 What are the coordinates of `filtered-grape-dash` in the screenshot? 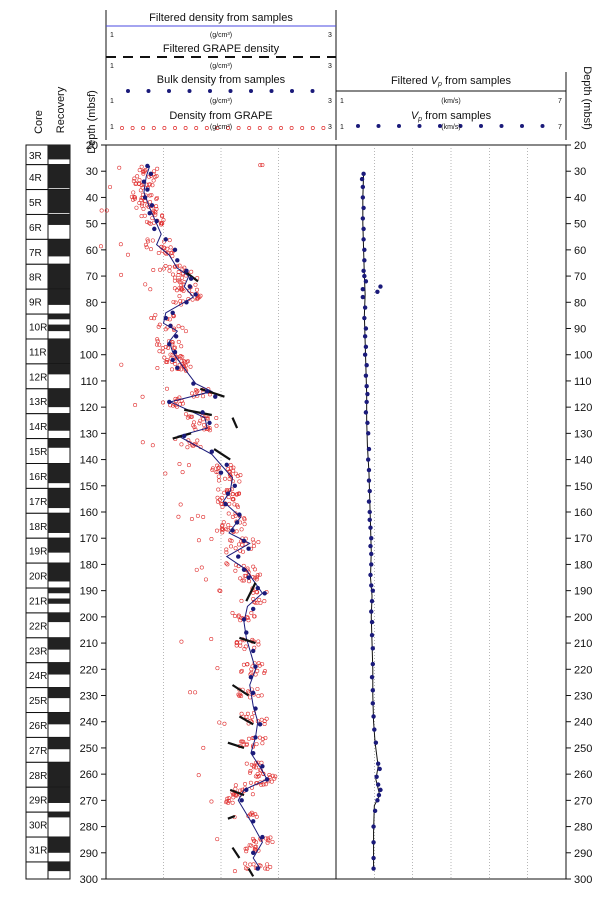 It's located at (212, 392).